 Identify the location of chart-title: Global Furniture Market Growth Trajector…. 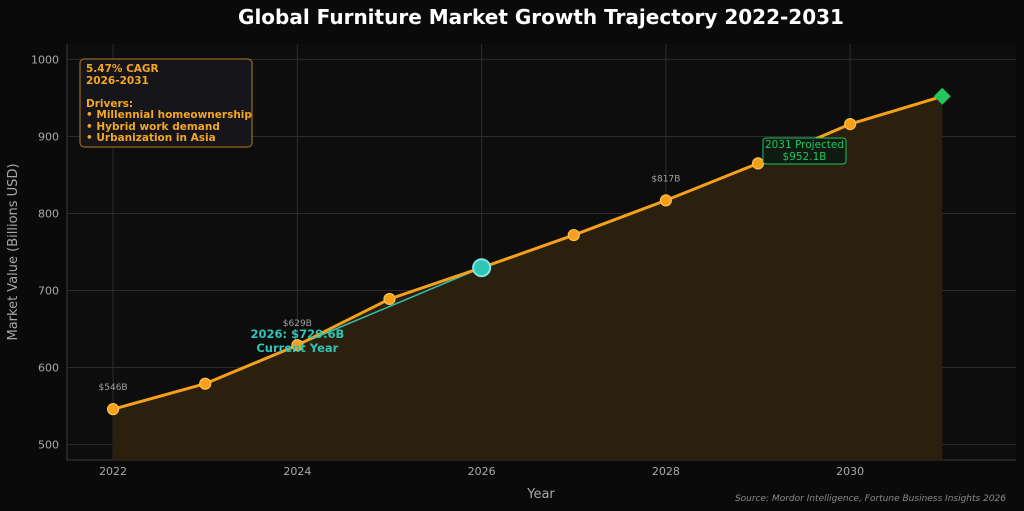
(541, 17).